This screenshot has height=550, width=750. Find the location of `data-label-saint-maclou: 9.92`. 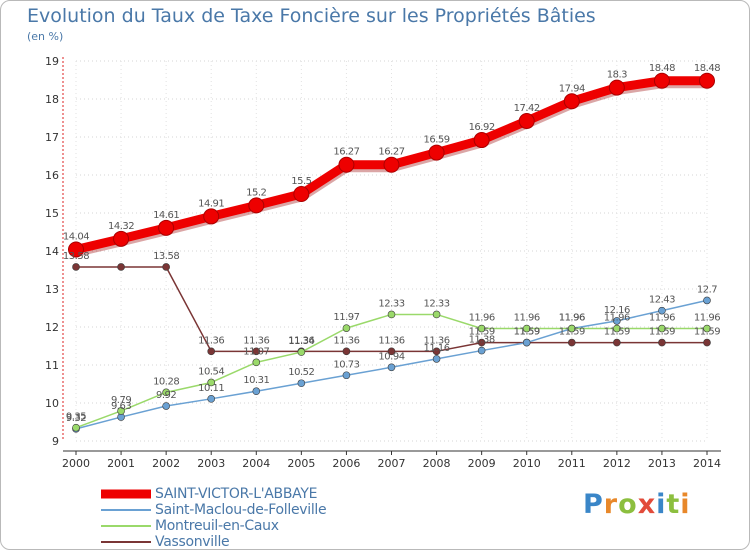

data-label-saint-maclou: 9.92 is located at coordinates (166, 395).